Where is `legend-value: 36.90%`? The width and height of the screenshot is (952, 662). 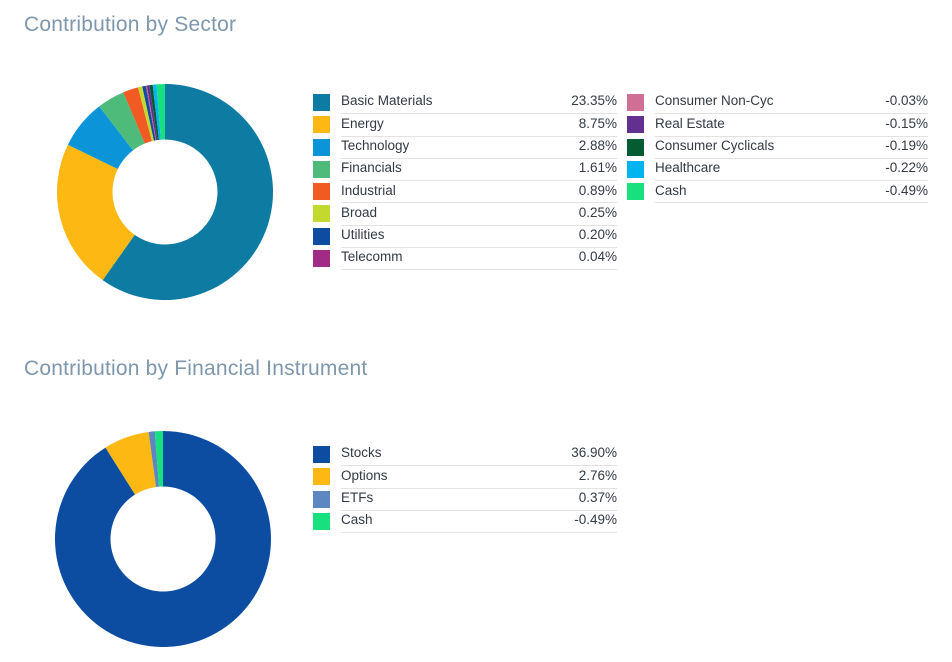
legend-value: 36.90% is located at coordinates (594, 453).